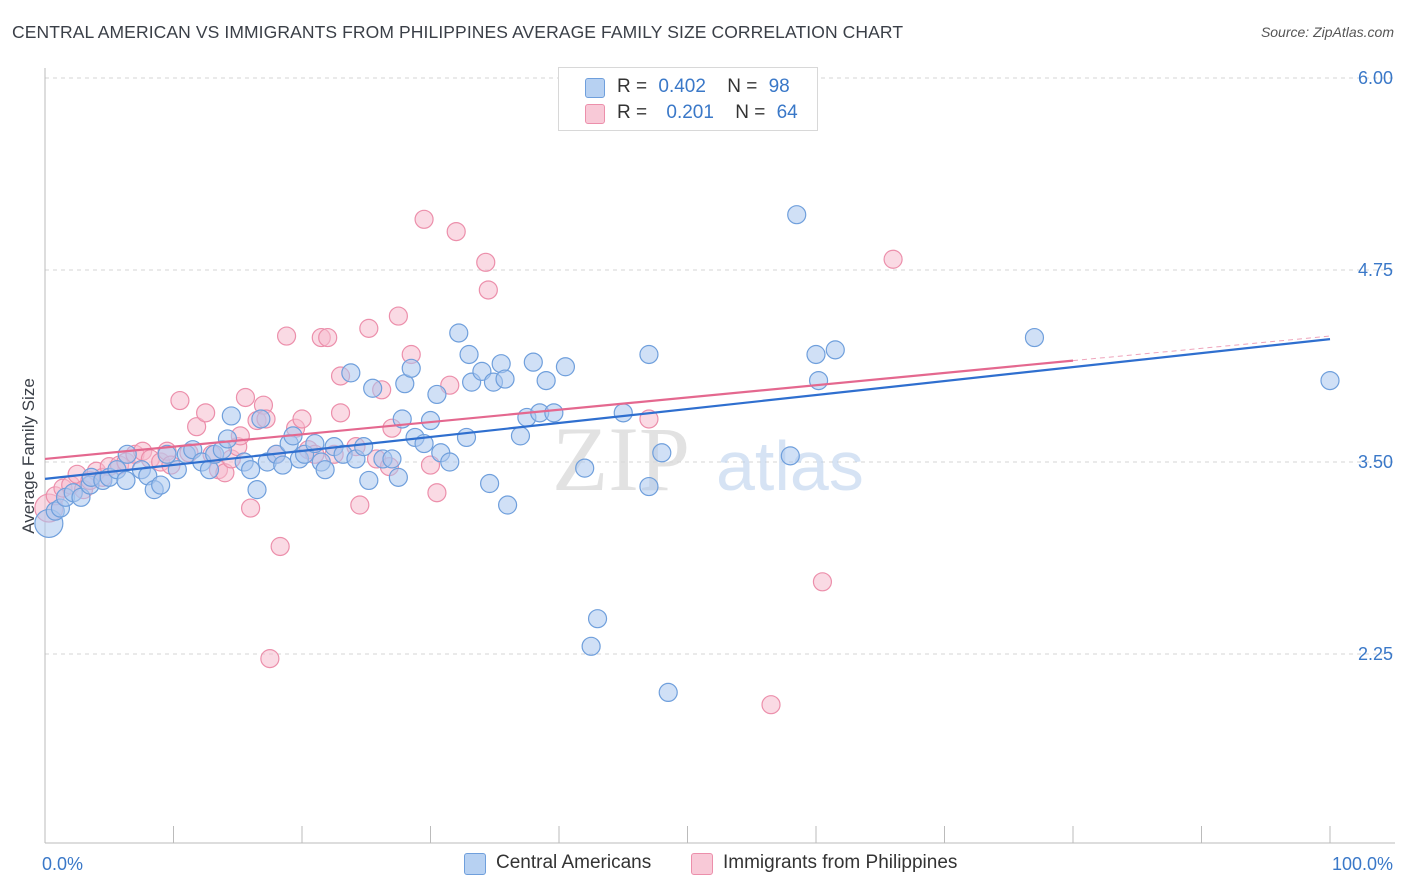 Image resolution: width=1406 pixels, height=892 pixels. I want to click on y-tick-label-1: 3.50, so click(1375, 462).